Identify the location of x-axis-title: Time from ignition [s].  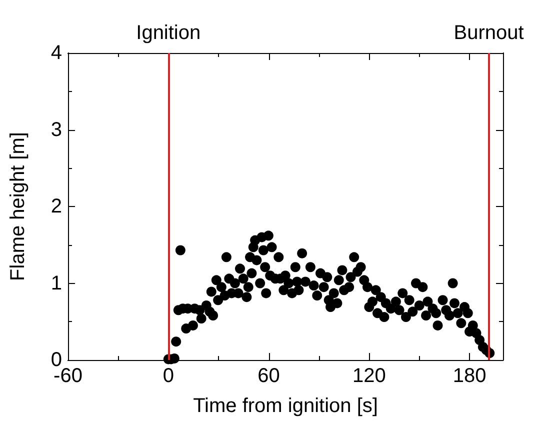
(285, 406).